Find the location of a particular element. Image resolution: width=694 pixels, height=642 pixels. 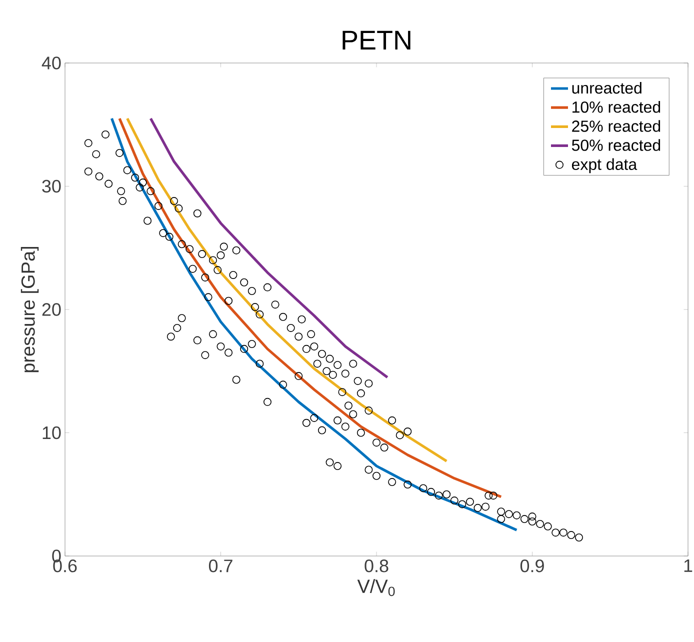

y-tick-label: 20 is located at coordinates (51, 309).